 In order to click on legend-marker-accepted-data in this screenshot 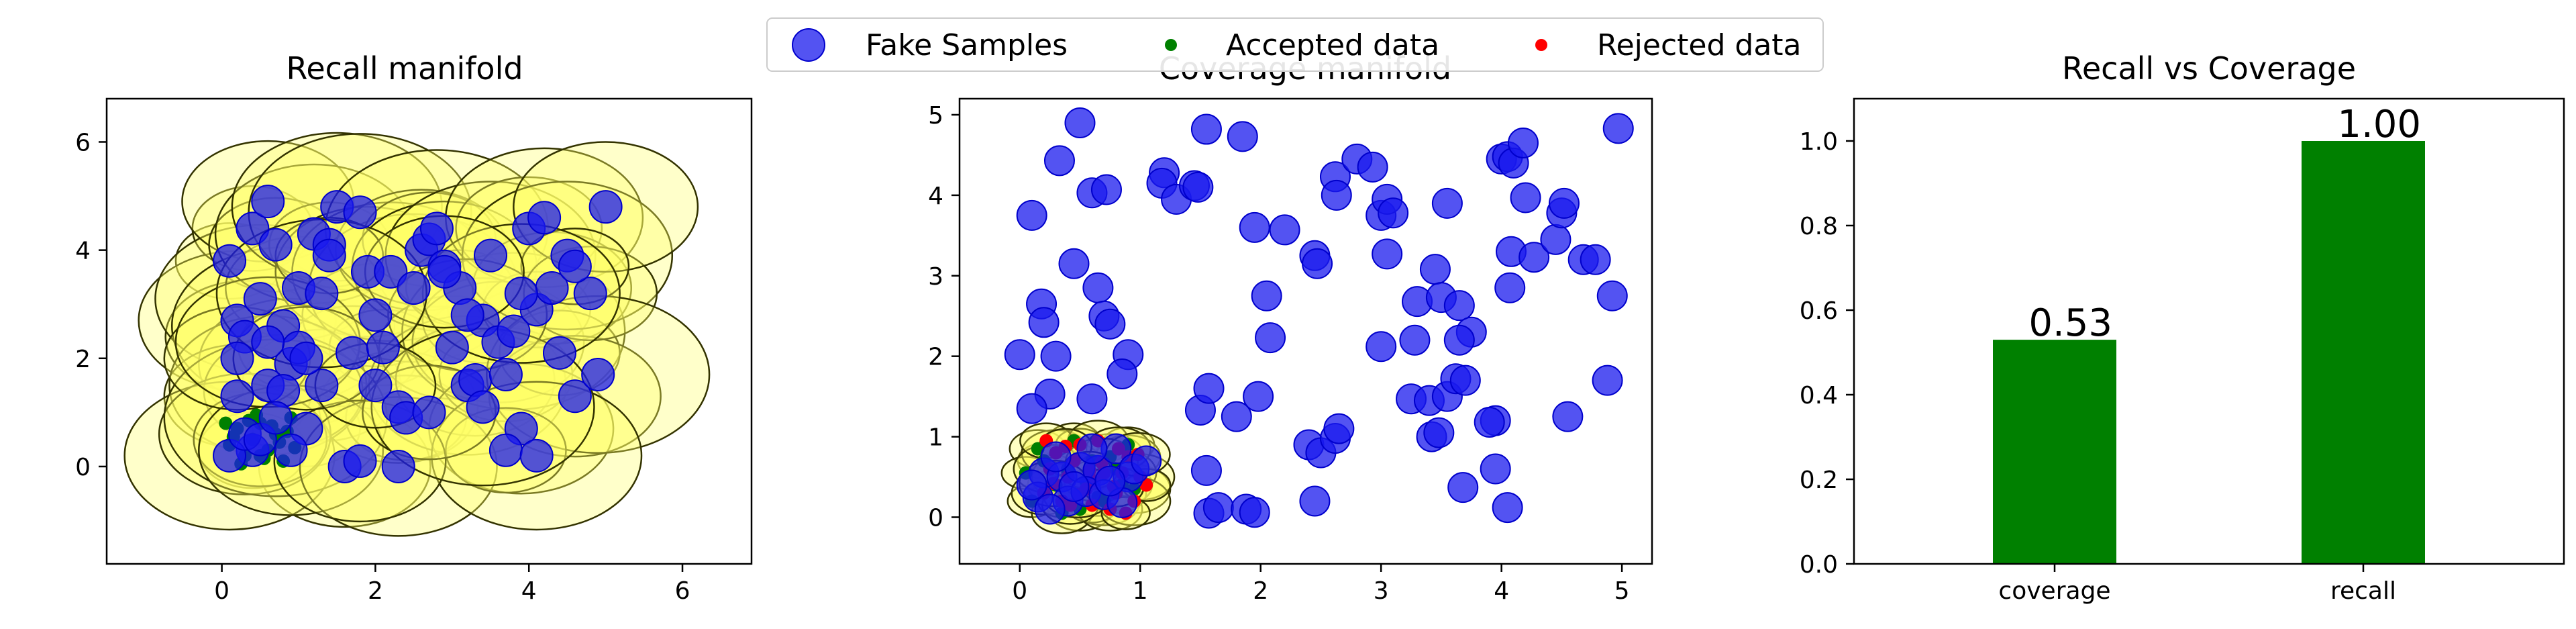, I will do `click(1171, 45)`.